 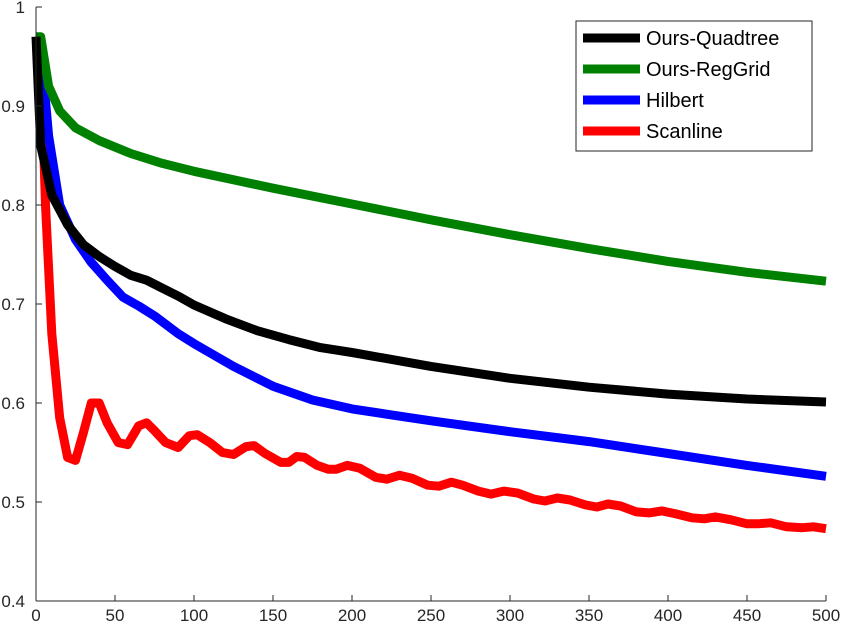 What do you see at coordinates (747, 615) in the screenshot?
I see `x-tick-label: 450` at bounding box center [747, 615].